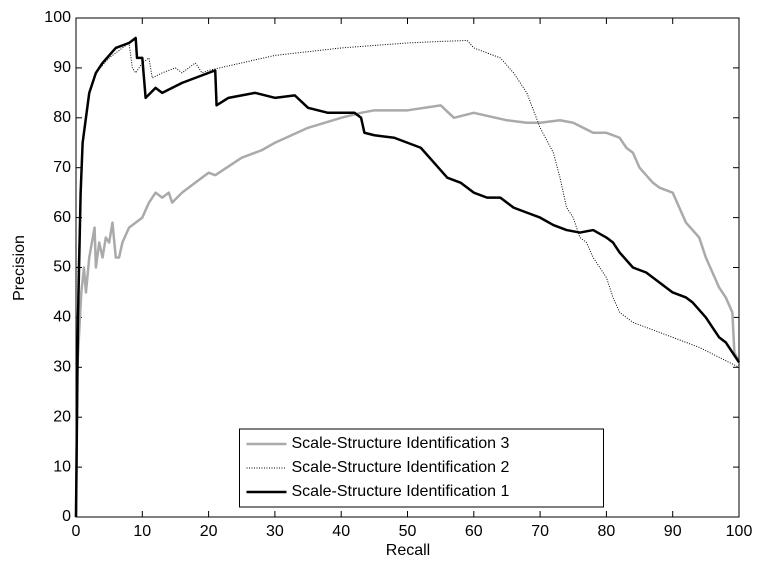 The image size is (758, 565). What do you see at coordinates (62, 167) in the screenshot?
I see `y-tick-label: 70` at bounding box center [62, 167].